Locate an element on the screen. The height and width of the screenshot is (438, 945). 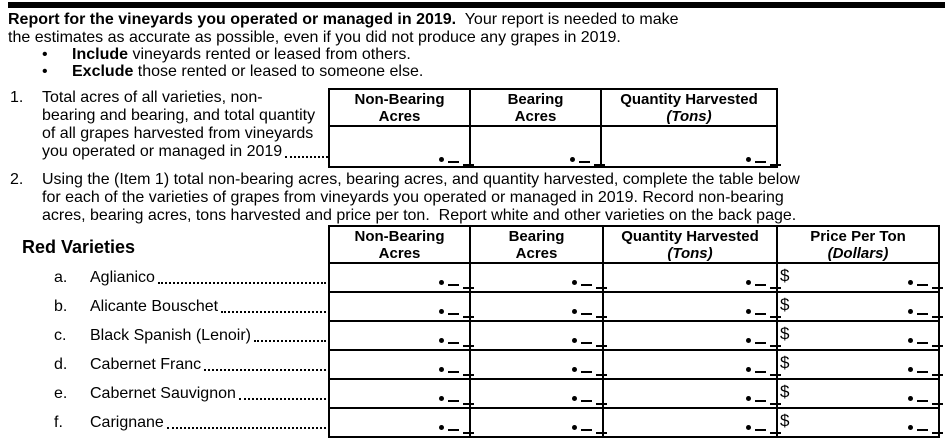
column-header-line2: (Dollars) is located at coordinates (858, 253).